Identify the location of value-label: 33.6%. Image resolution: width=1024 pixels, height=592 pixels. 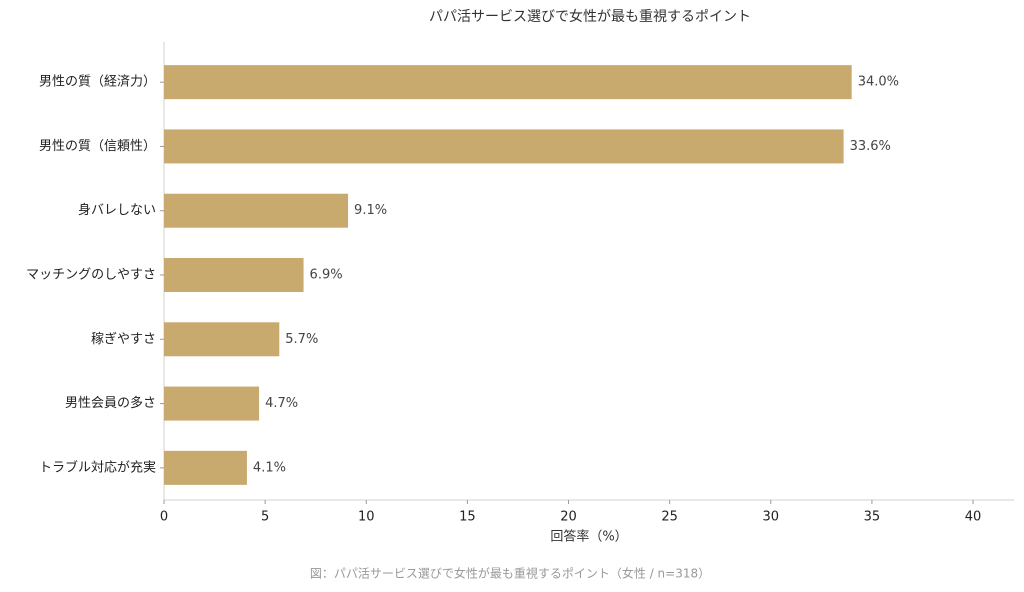
(870, 146).